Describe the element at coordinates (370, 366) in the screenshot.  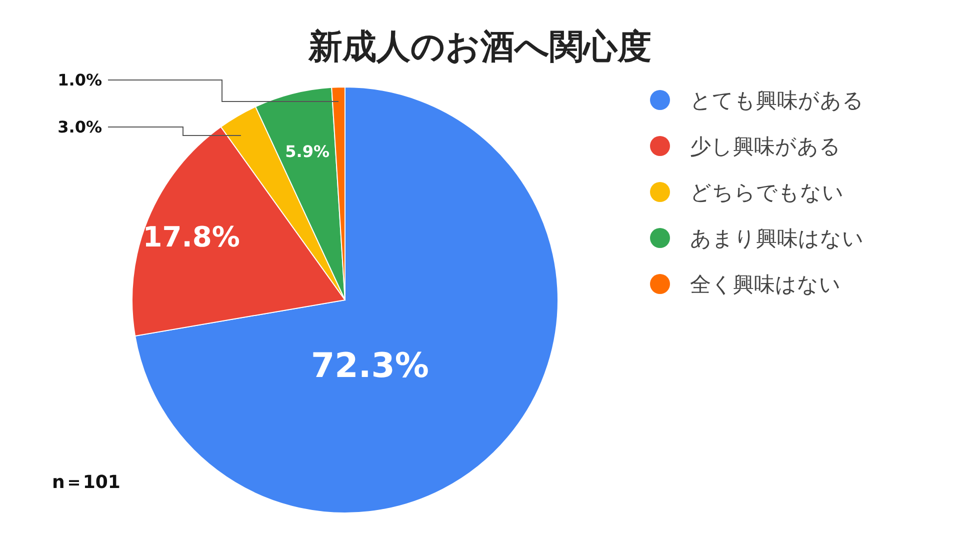
I see `data-label: 72.3%` at that location.